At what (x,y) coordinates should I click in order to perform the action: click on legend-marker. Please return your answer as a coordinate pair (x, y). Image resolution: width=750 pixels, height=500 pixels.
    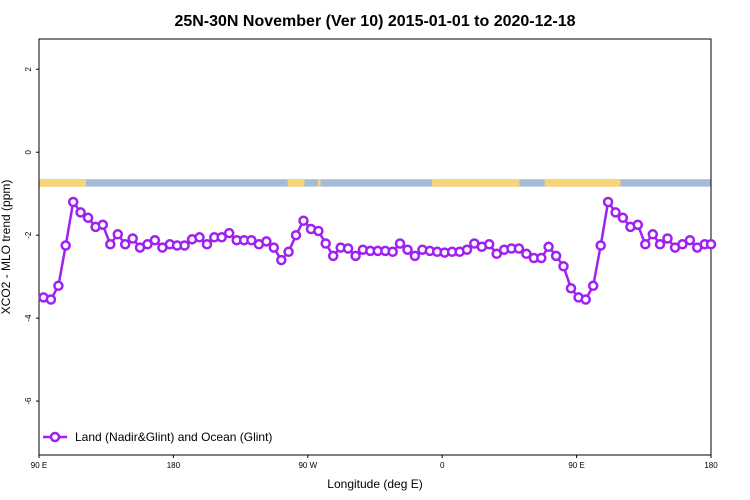
    Looking at the image, I should click on (55, 437).